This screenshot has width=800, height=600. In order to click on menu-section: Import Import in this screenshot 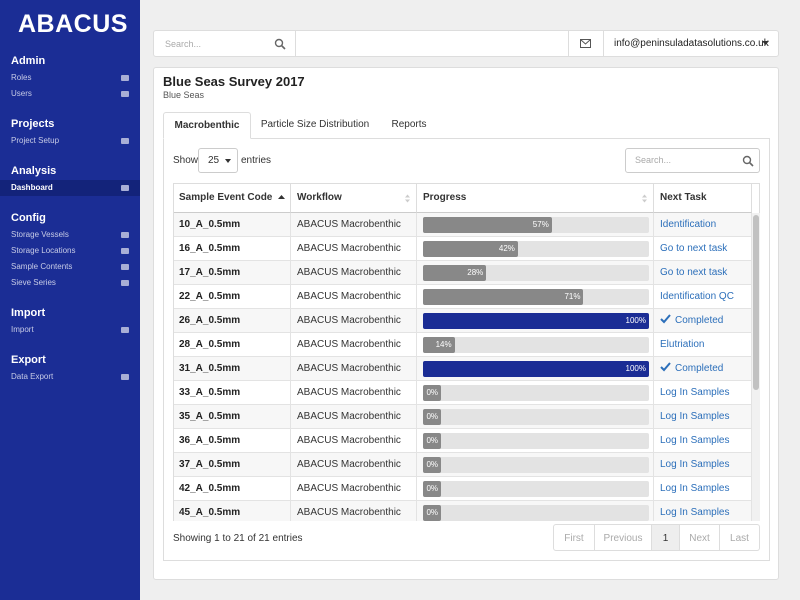, I will do `click(70, 321)`.